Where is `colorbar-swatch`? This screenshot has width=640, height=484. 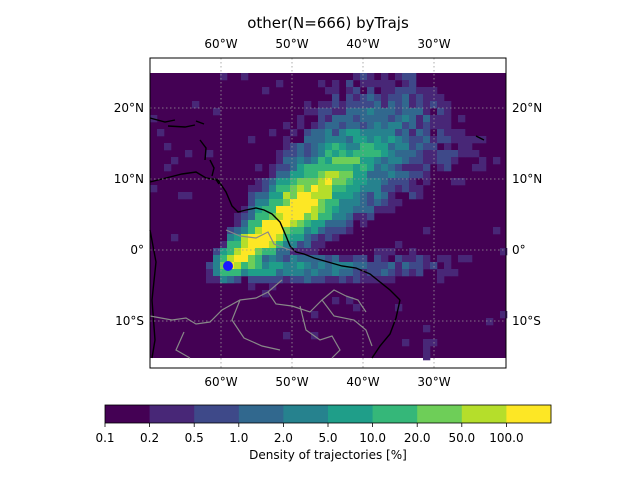 colorbar-swatch is located at coordinates (216, 414).